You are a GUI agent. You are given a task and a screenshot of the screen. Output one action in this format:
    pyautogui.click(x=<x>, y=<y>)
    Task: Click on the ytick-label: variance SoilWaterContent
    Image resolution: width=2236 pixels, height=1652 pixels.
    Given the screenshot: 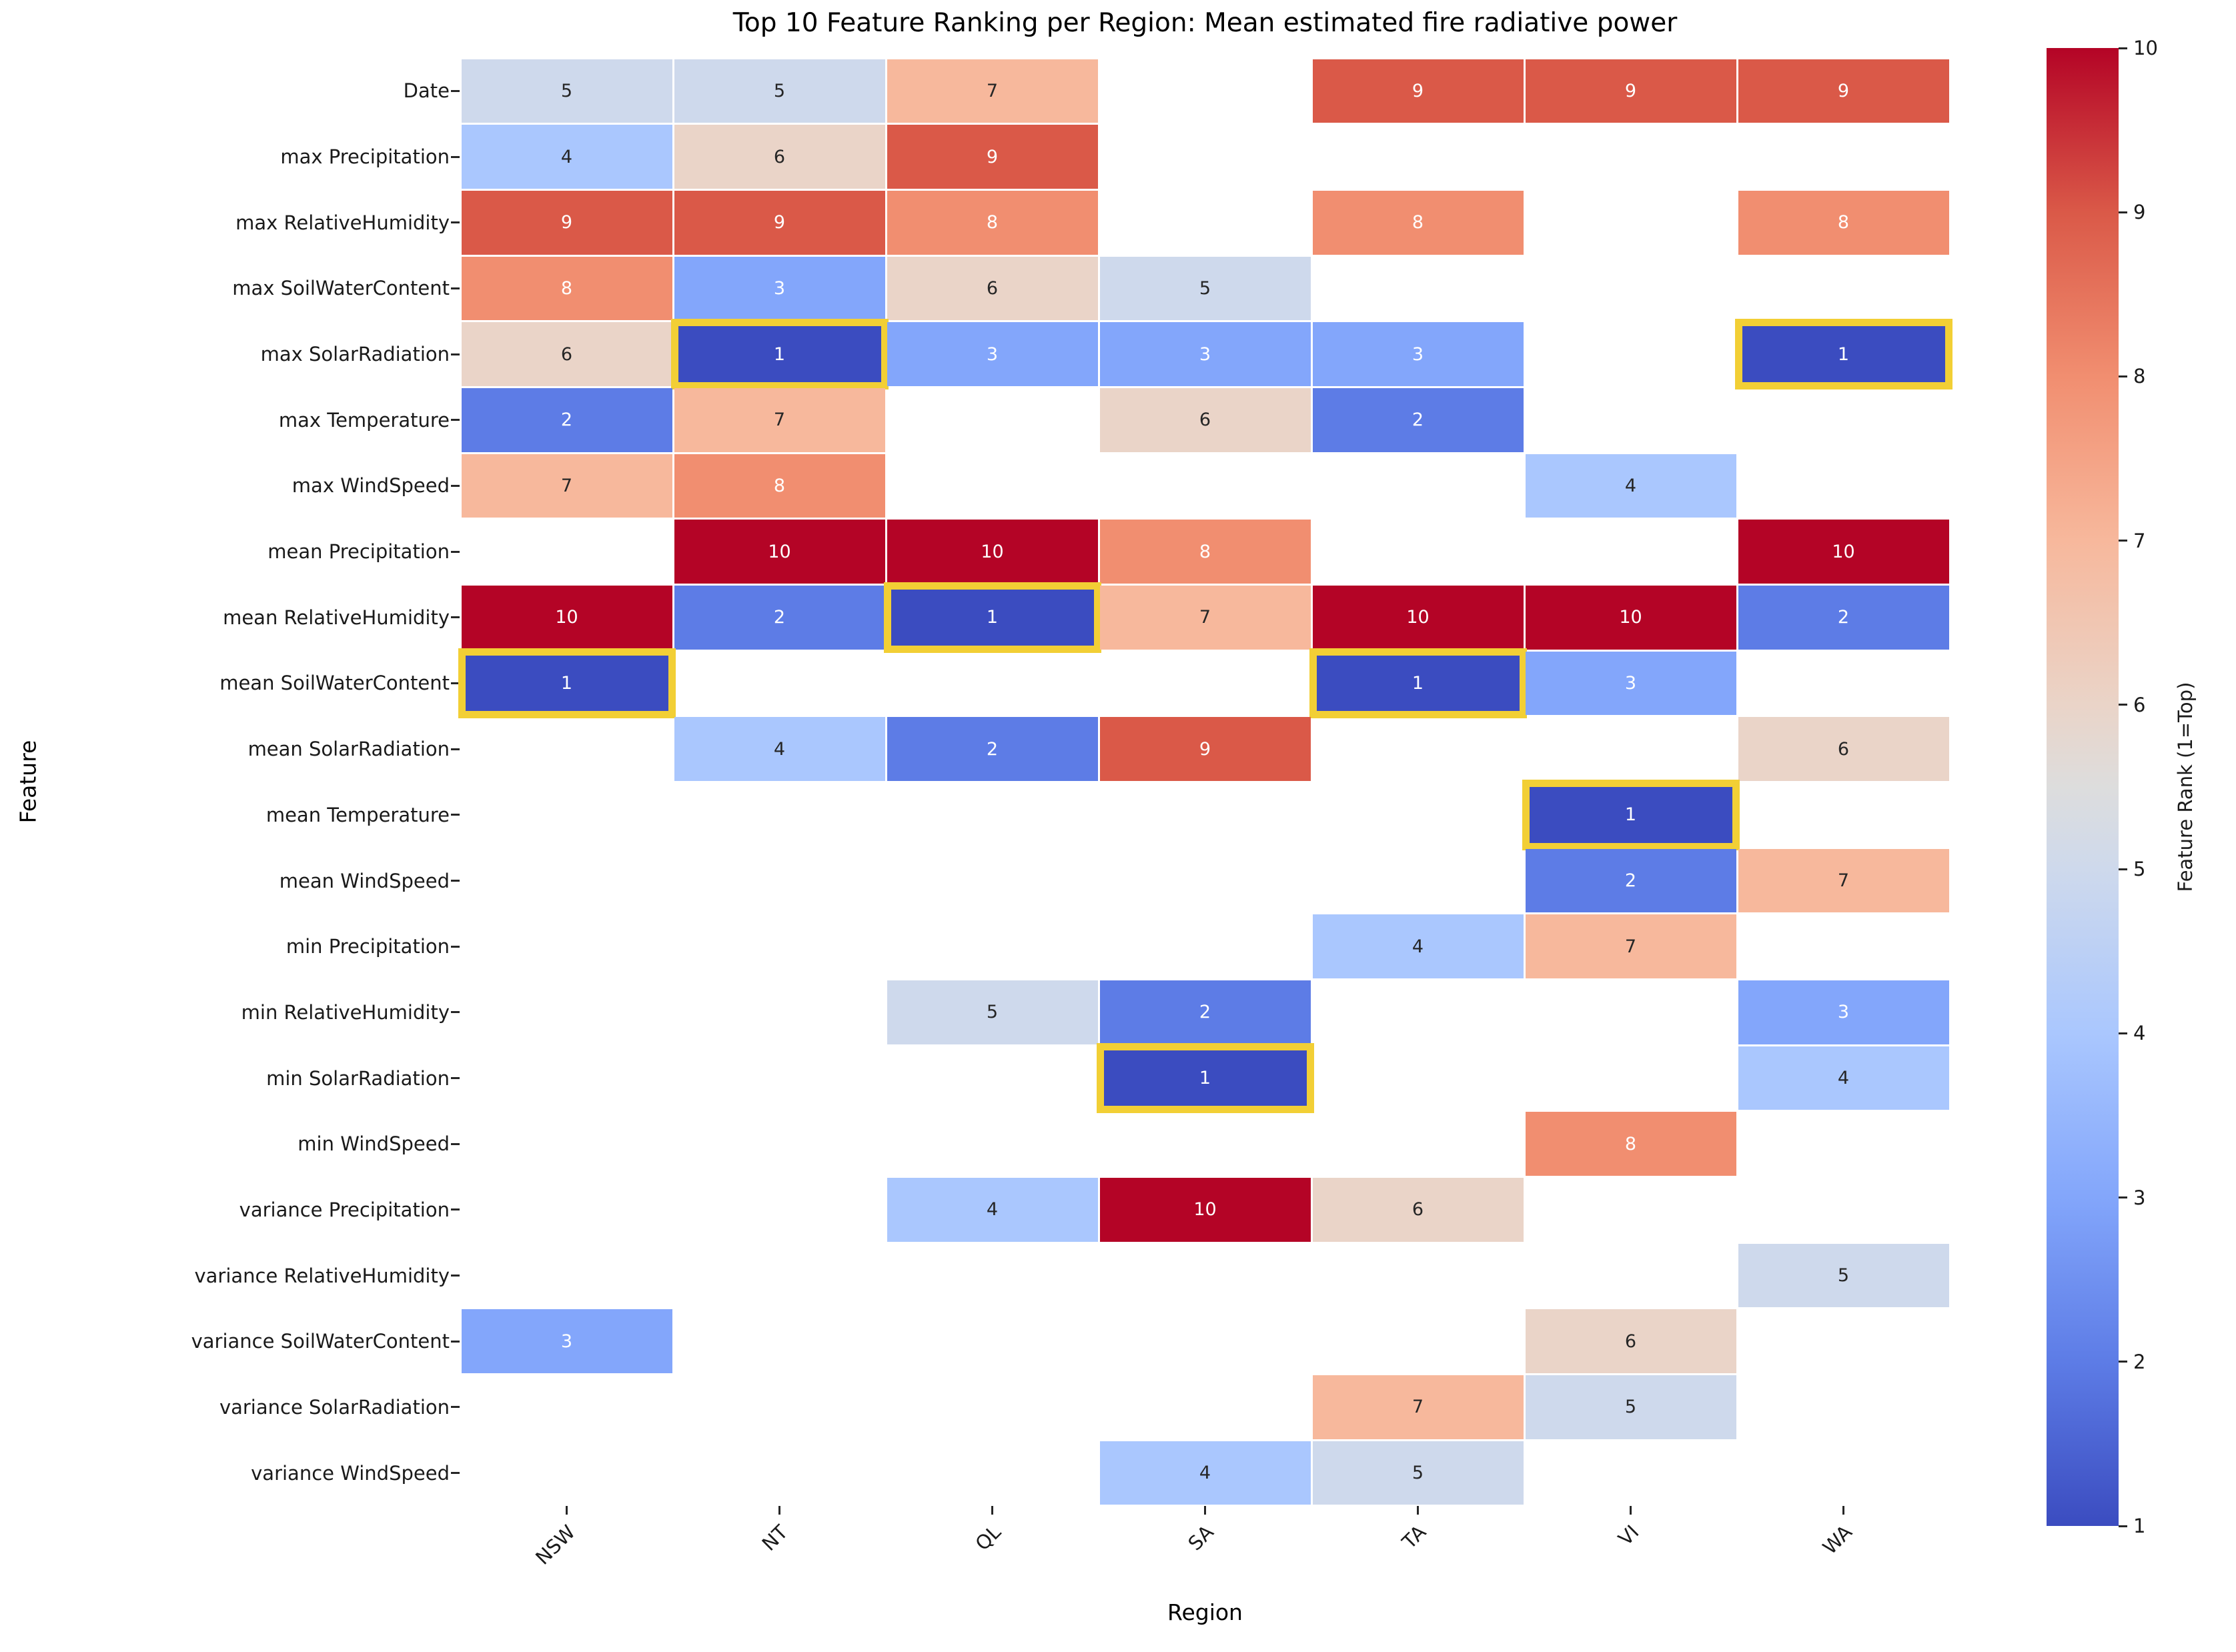 What is the action you would take?
    pyautogui.click(x=320, y=1341)
    